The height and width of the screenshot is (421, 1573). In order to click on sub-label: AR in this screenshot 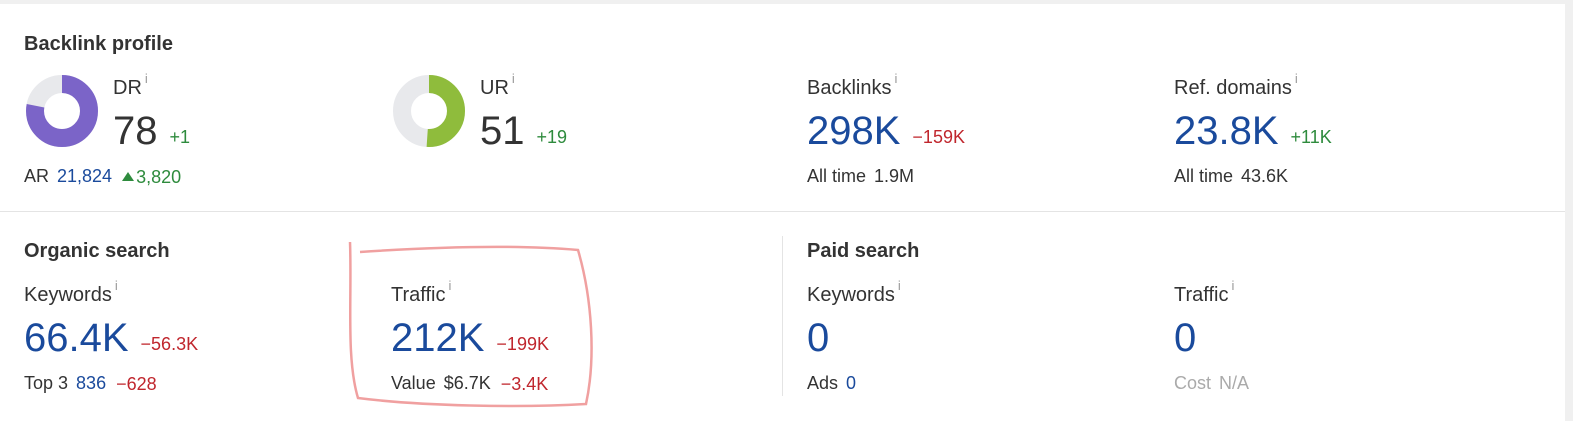, I will do `click(37, 176)`.